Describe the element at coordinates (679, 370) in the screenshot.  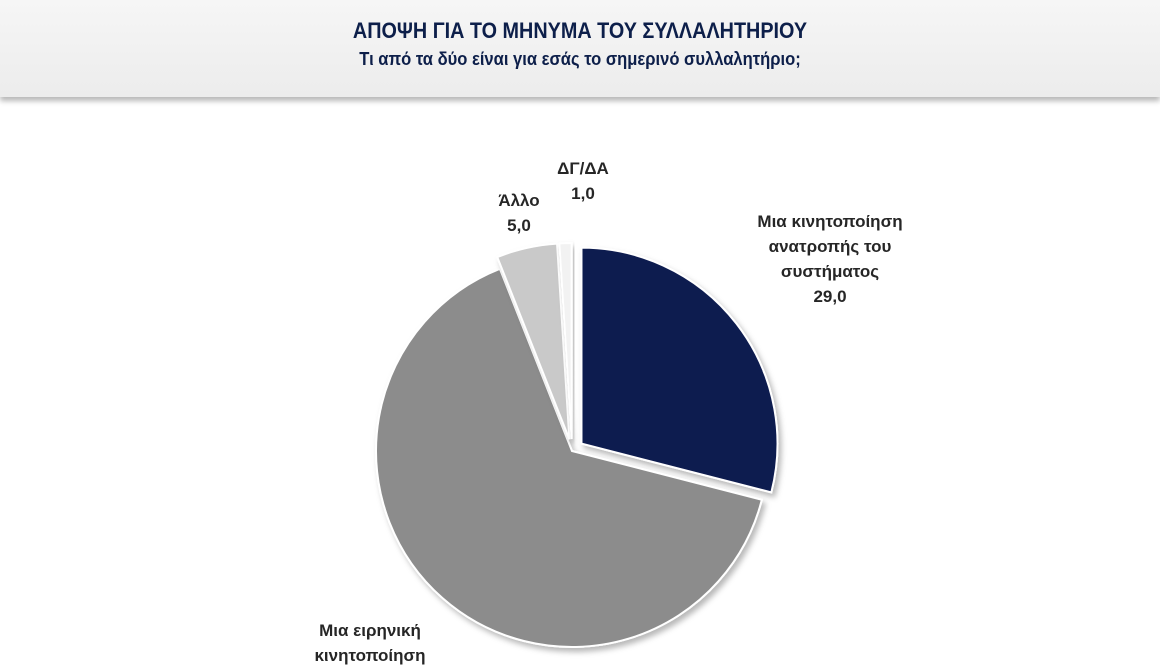
I see `pie-slice-overthrow` at that location.